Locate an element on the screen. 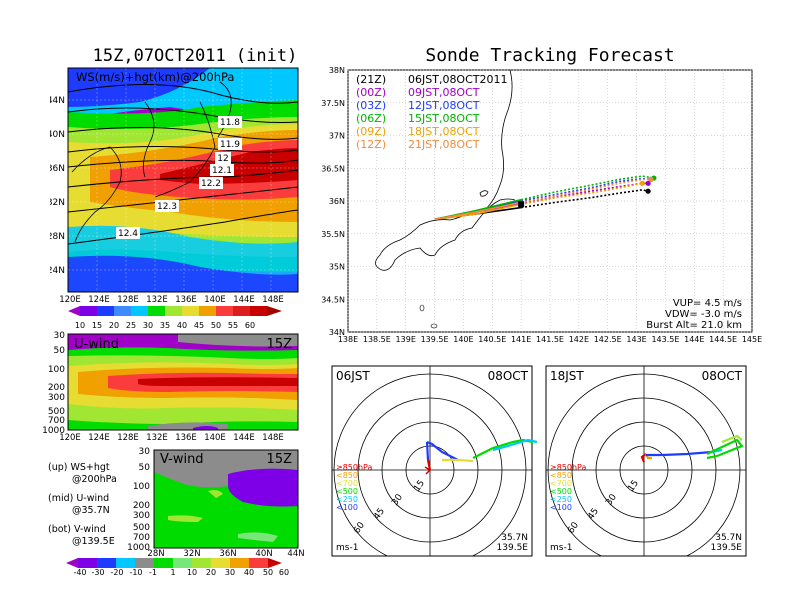 The width and height of the screenshot is (792, 612). hodo-unit: ms-1 is located at coordinates (561, 548).